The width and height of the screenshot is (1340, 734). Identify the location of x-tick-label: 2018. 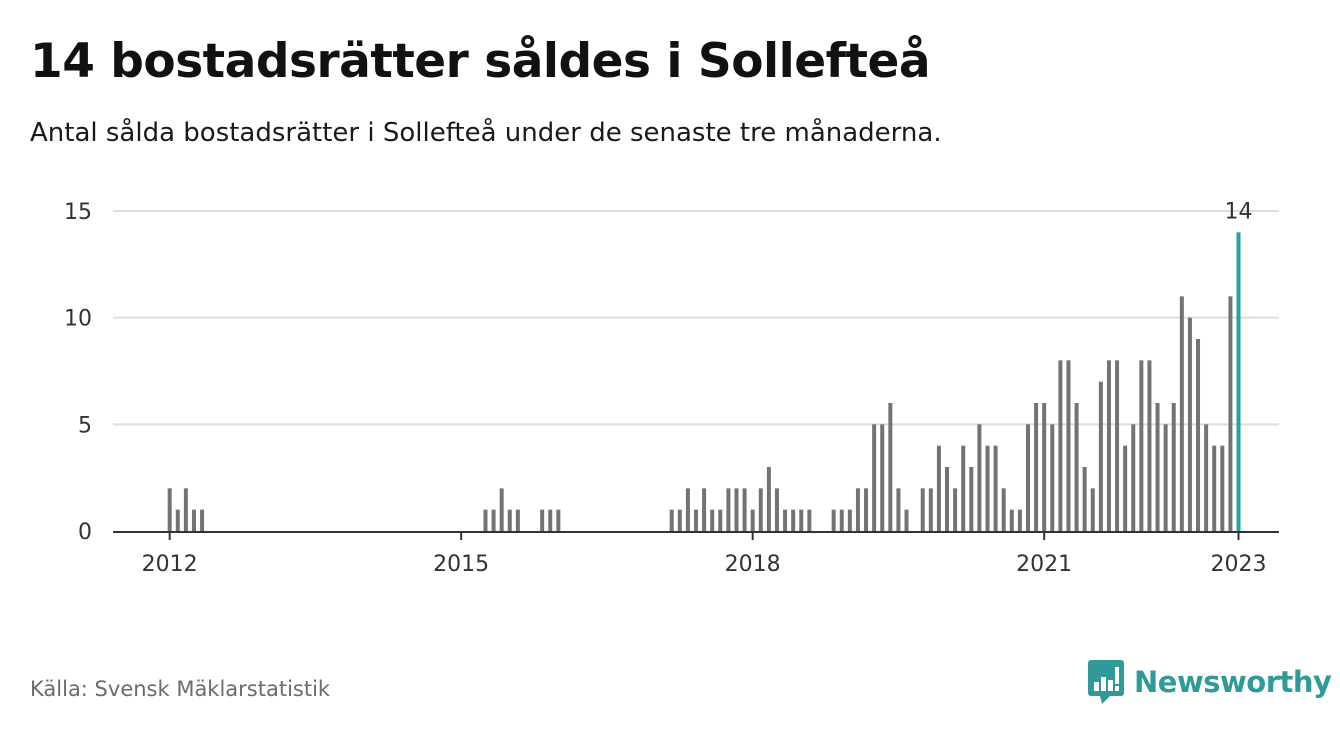
(753, 564).